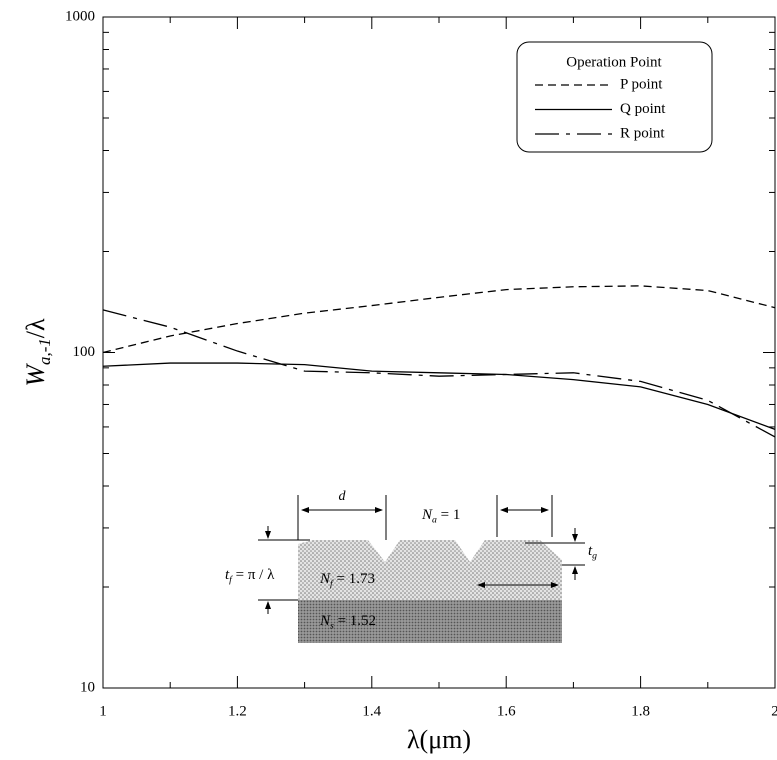 The width and height of the screenshot is (777, 760). I want to click on x-tick-label: 2, so click(774, 711).